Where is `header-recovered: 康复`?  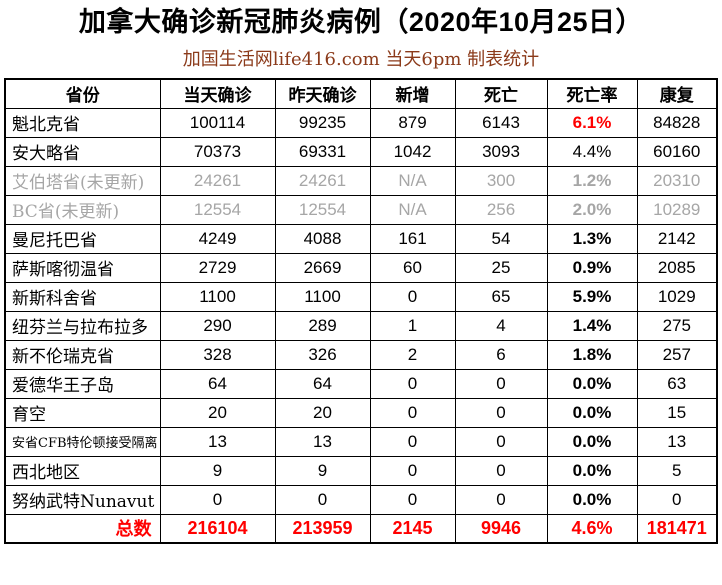 header-recovered: 康复 is located at coordinates (677, 93).